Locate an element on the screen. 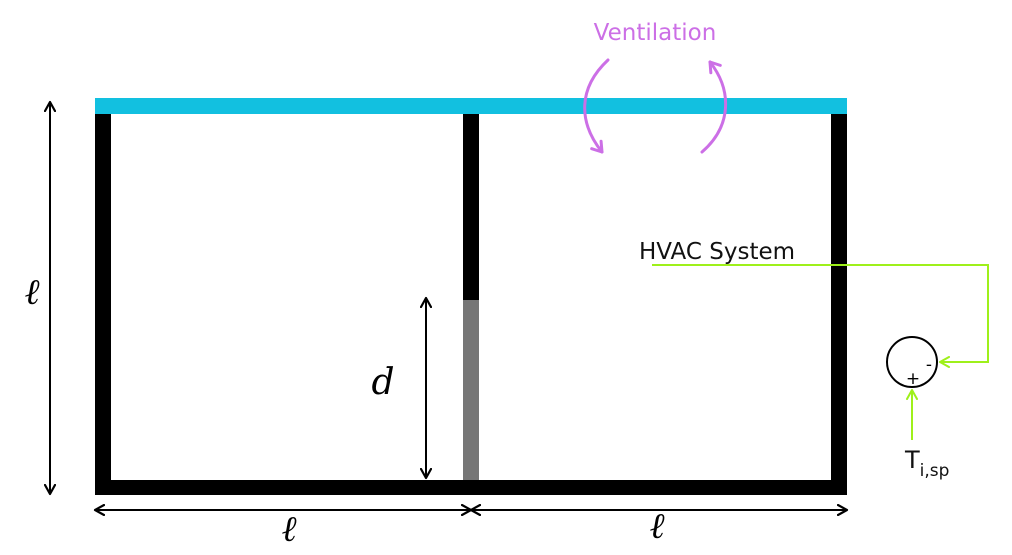 This screenshot has width=1012, height=555. width-left-label: ℓ is located at coordinates (289, 529).